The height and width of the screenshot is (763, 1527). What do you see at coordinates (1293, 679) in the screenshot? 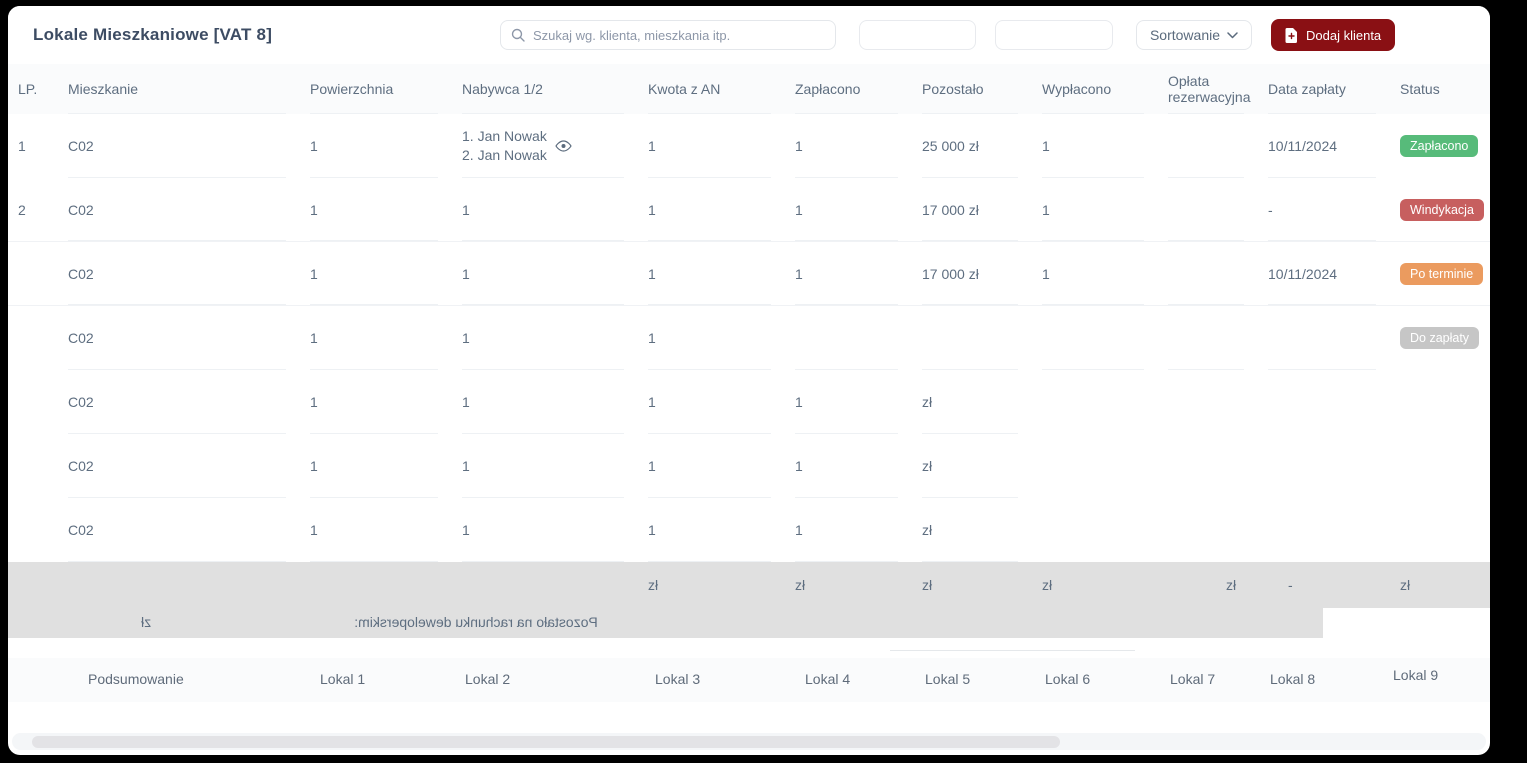
I see `footer-tab-lokal-8: Lokal 8` at bounding box center [1293, 679].